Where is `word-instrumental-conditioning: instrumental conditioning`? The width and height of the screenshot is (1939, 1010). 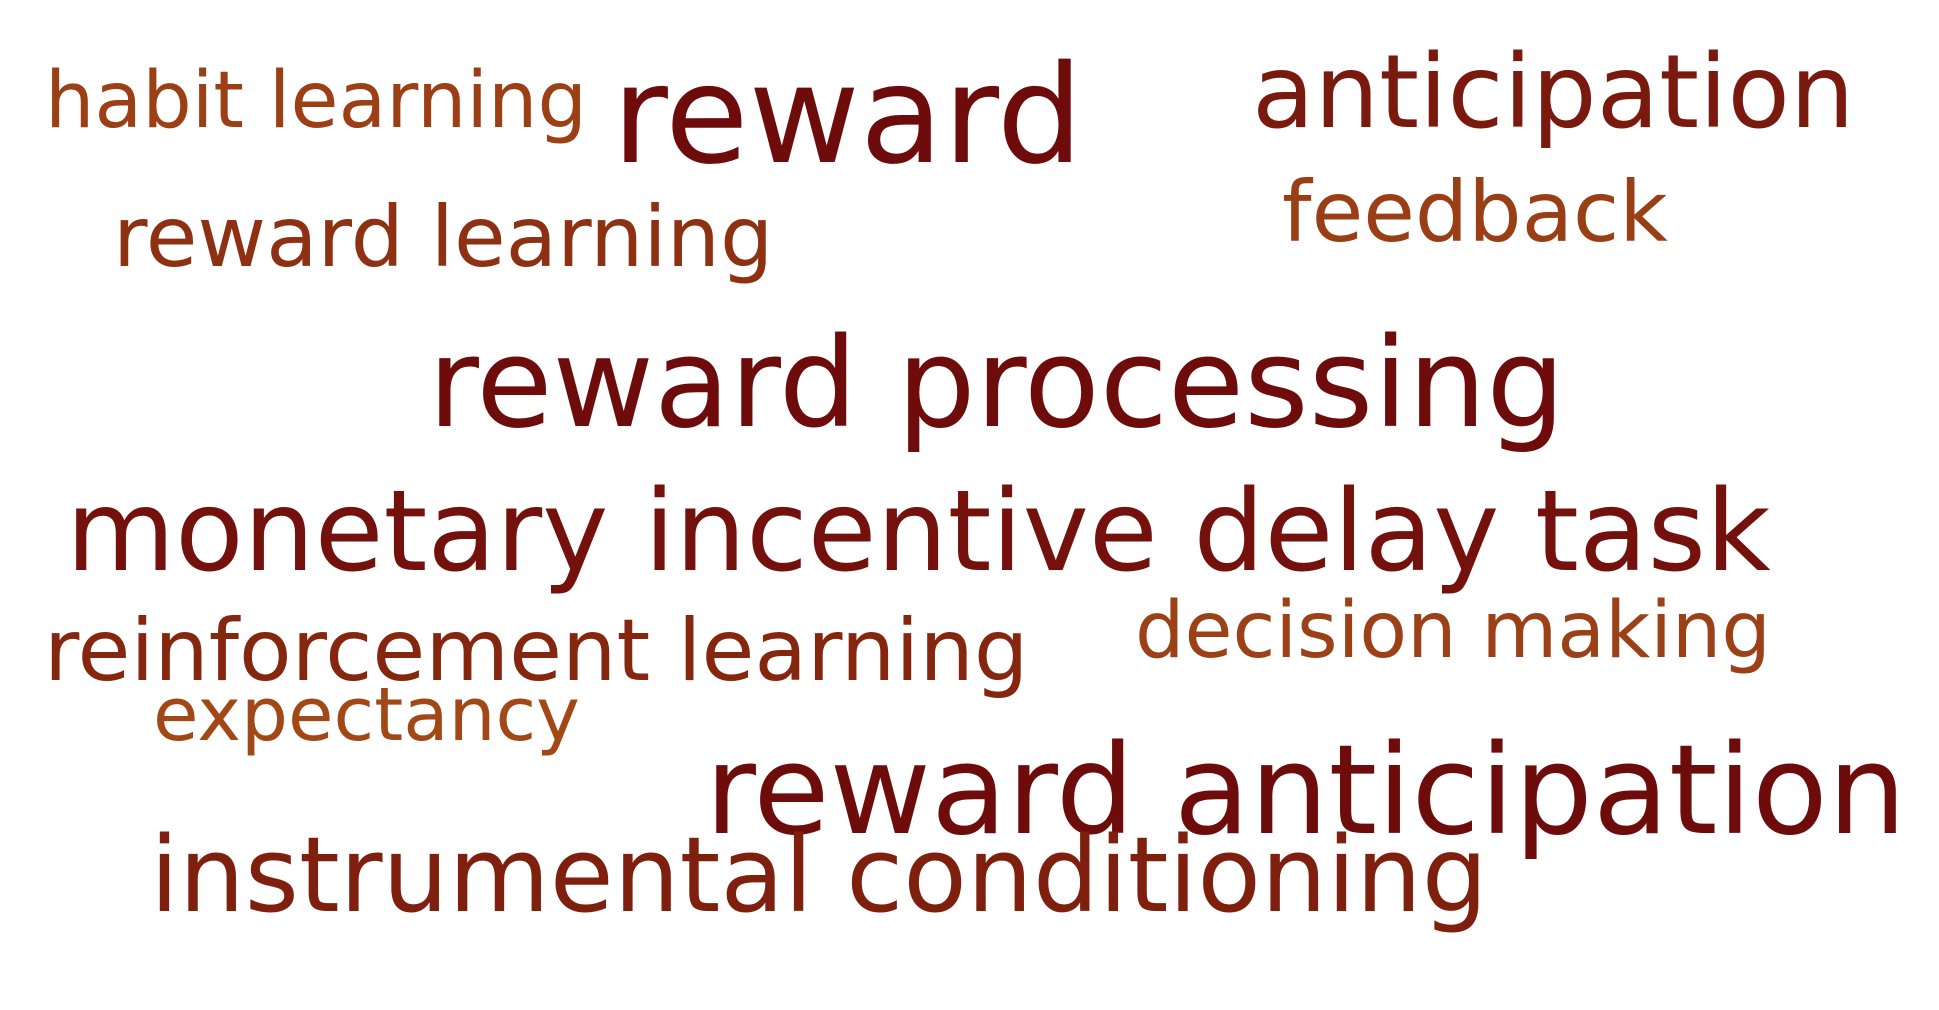 word-instrumental-conditioning: instrumental conditioning is located at coordinates (819, 875).